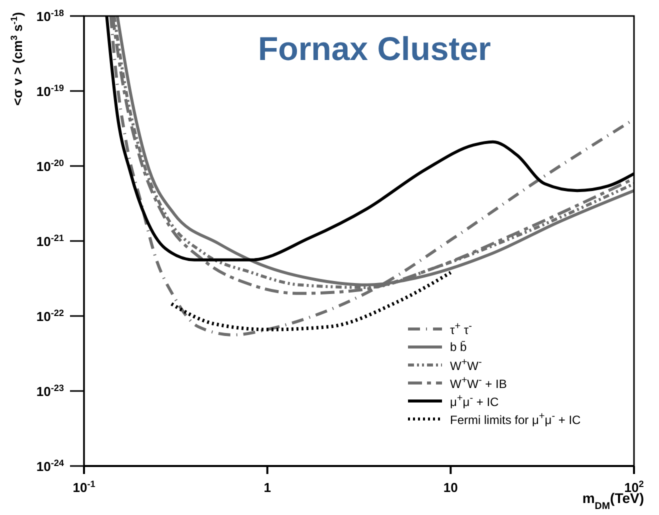  I want to click on y-tick-label: 10$^{-24}$, so click(50, 466).